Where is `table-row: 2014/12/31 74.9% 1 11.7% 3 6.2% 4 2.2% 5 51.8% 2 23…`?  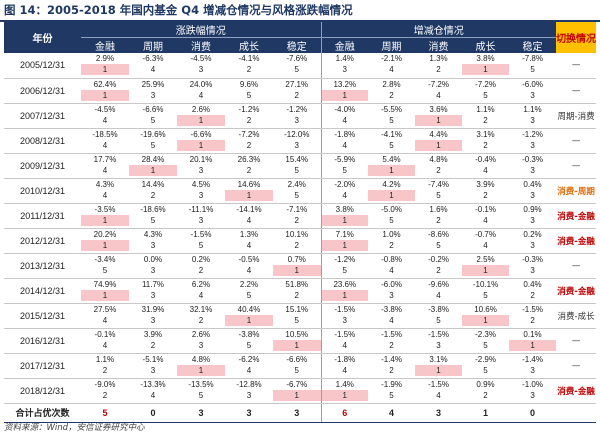
table-row: 2014/12/31 74.9% 1 11.7% 3 6.2% 4 2.2% 5 51.8% 2 23… is located at coordinates (300, 291).